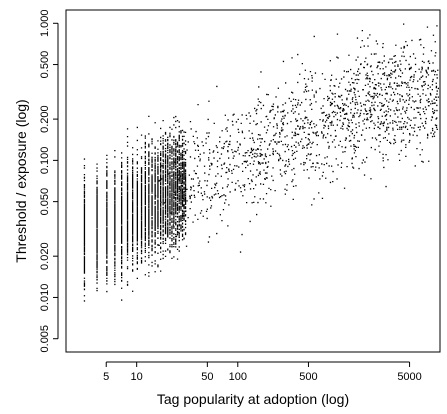  I want to click on x-tick-label: 5, so click(106, 377).